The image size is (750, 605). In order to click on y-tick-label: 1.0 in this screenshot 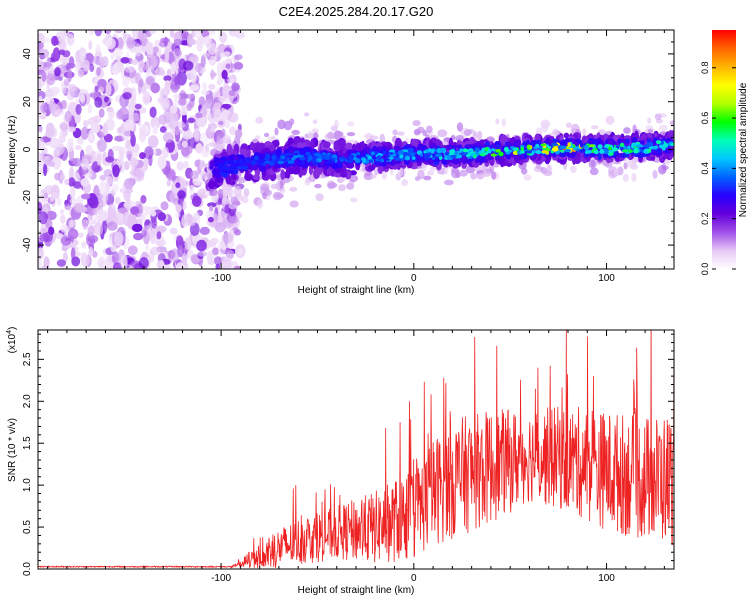, I will do `click(27, 485)`.